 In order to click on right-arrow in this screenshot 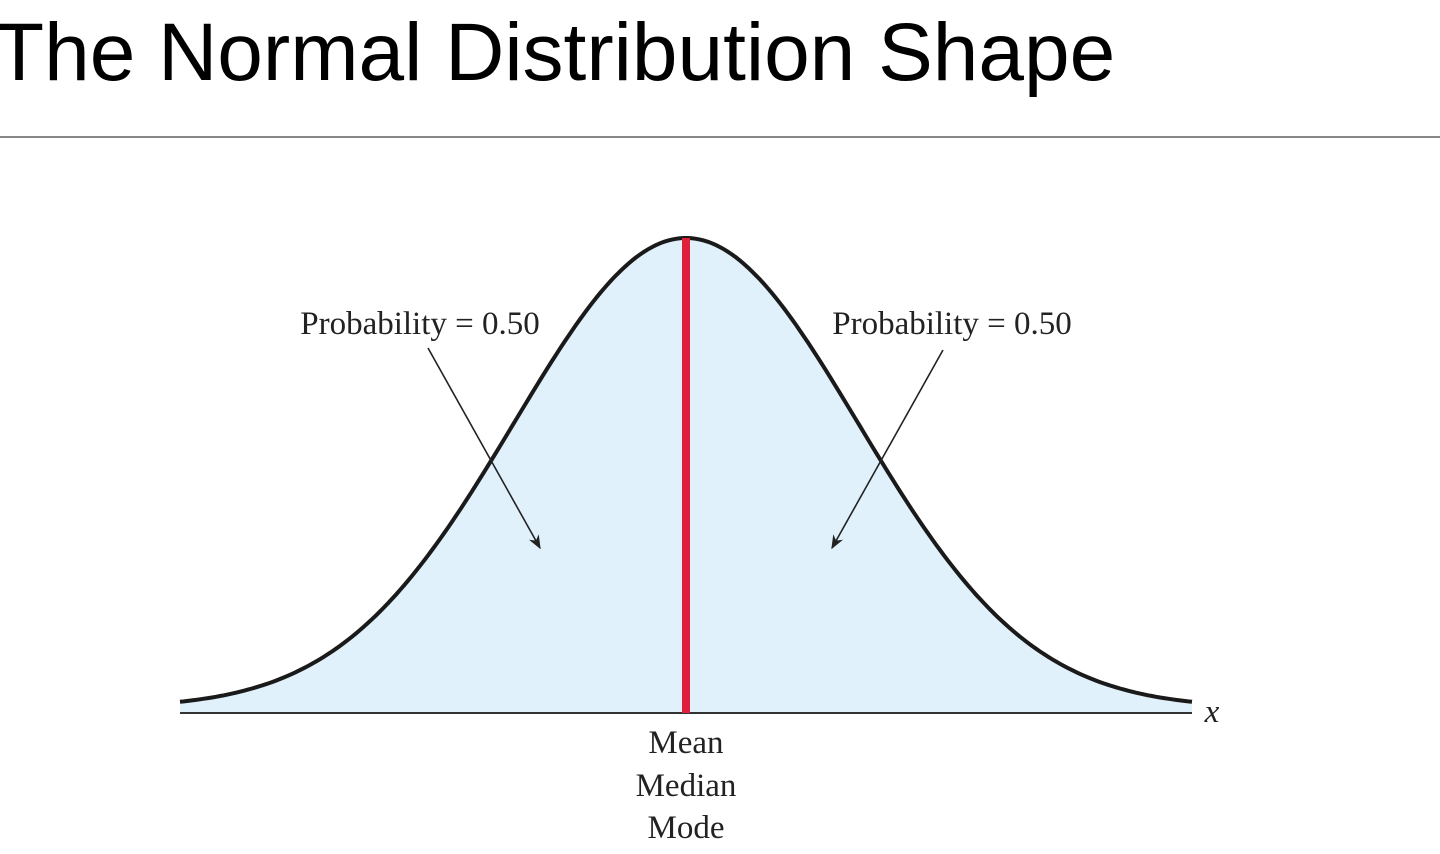, I will do `click(887, 449)`.